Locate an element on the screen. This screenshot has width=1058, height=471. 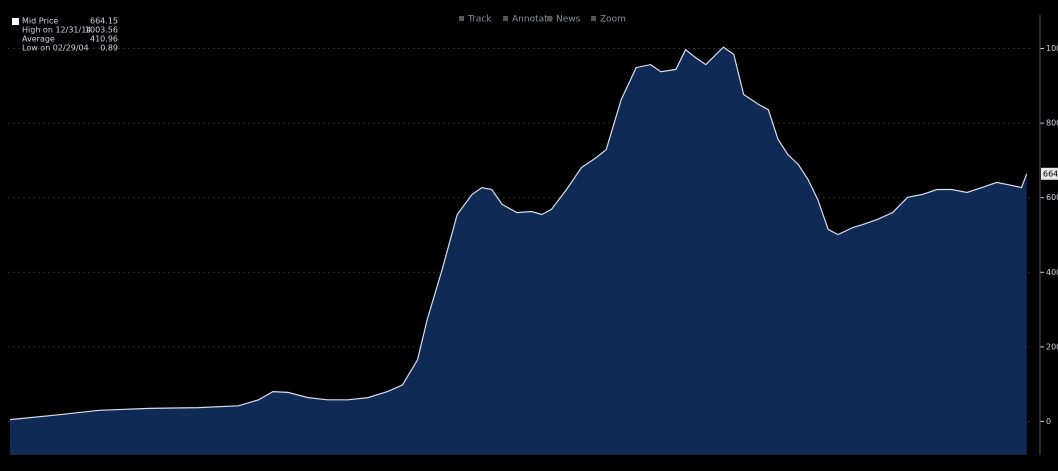
legend-value: 664.15 is located at coordinates (104, 21).